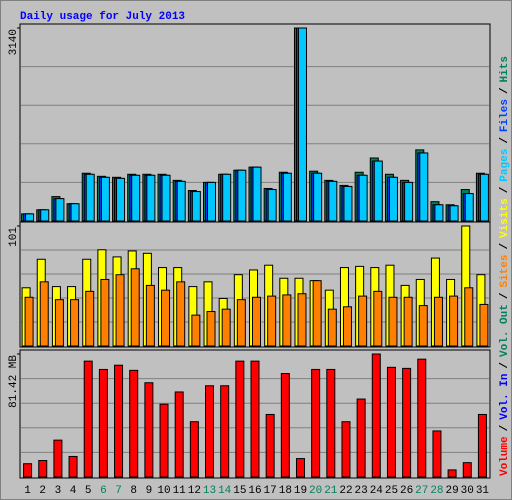 This screenshot has height=500, width=512. Describe the element at coordinates (505, 218) in the screenshot. I see `legend-entry: Visits` at that location.